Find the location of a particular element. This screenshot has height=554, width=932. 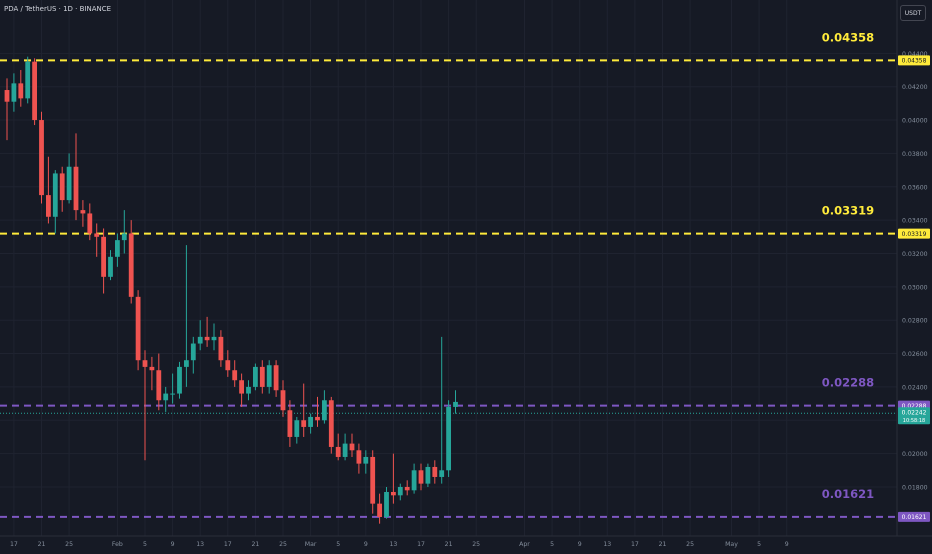

current-price-badge is located at coordinates (914, 416).